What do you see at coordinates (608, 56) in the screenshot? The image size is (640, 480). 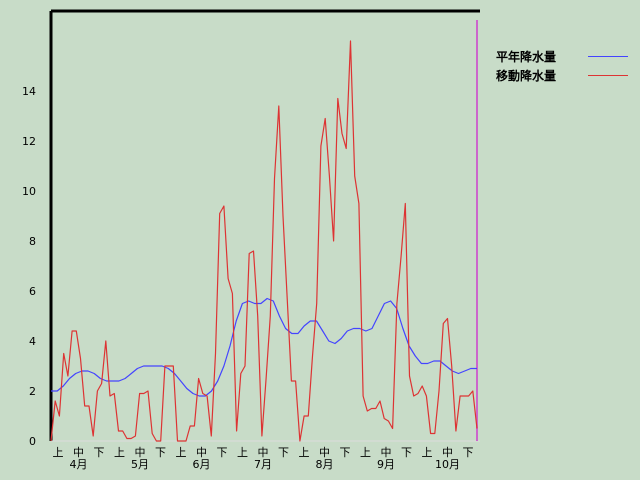 I see `legend-swatch-normal` at bounding box center [608, 56].